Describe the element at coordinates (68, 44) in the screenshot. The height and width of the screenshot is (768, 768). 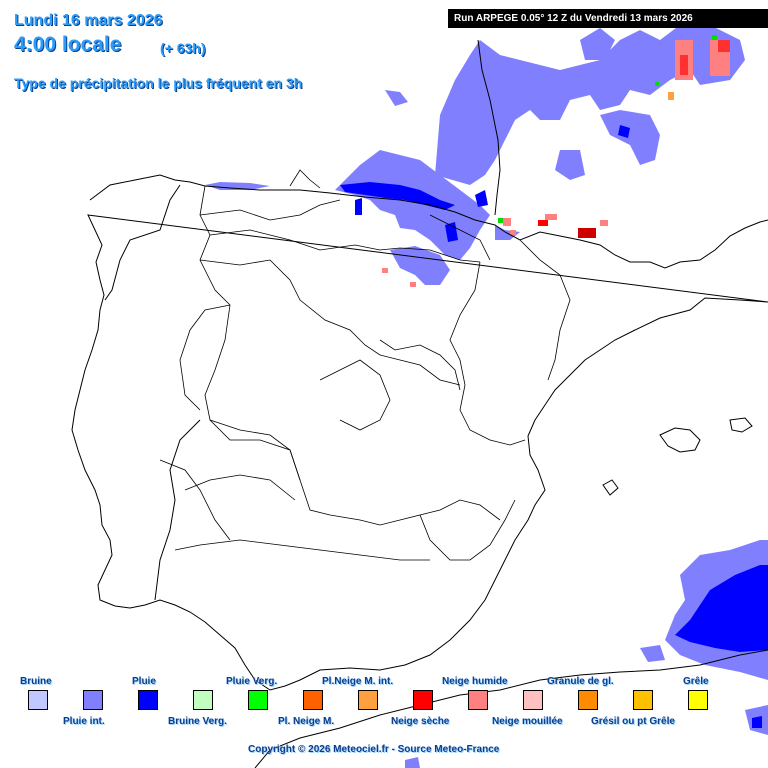
I see `forecast-local-time: 4:00 locale` at that location.